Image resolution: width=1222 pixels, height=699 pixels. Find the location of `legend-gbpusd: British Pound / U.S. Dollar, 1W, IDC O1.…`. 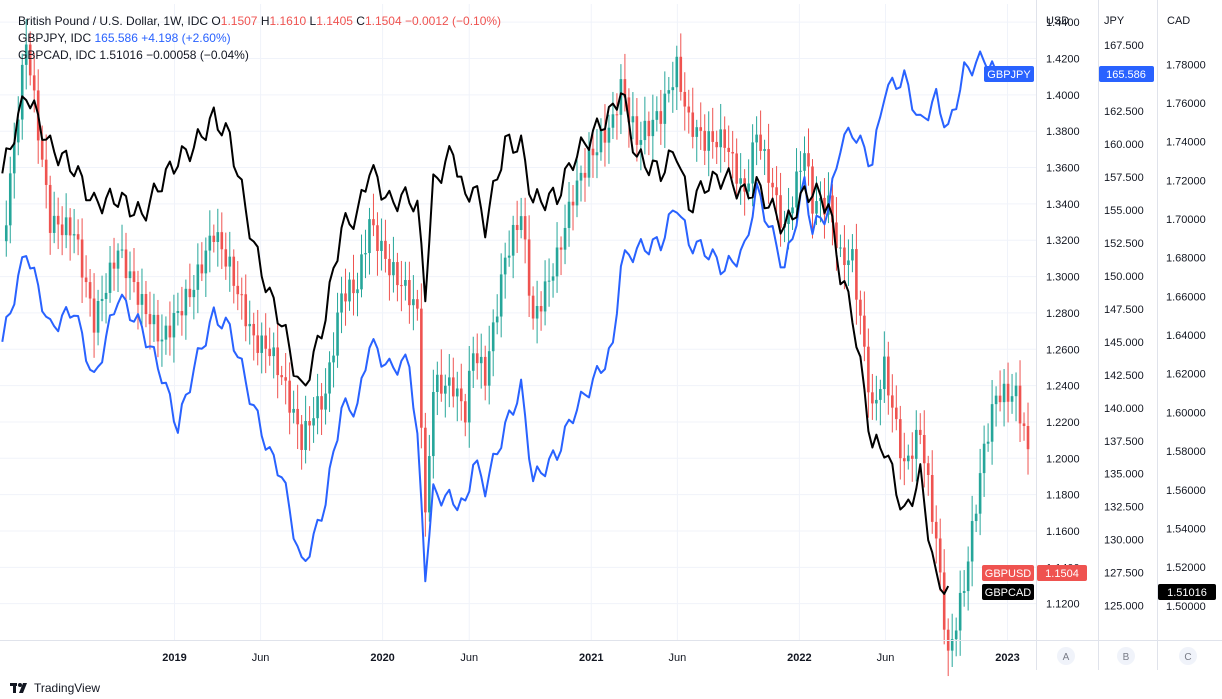

legend-gbpusd: British Pound / U.S. Dollar, 1W, IDC O1.… is located at coordinates (259, 21).